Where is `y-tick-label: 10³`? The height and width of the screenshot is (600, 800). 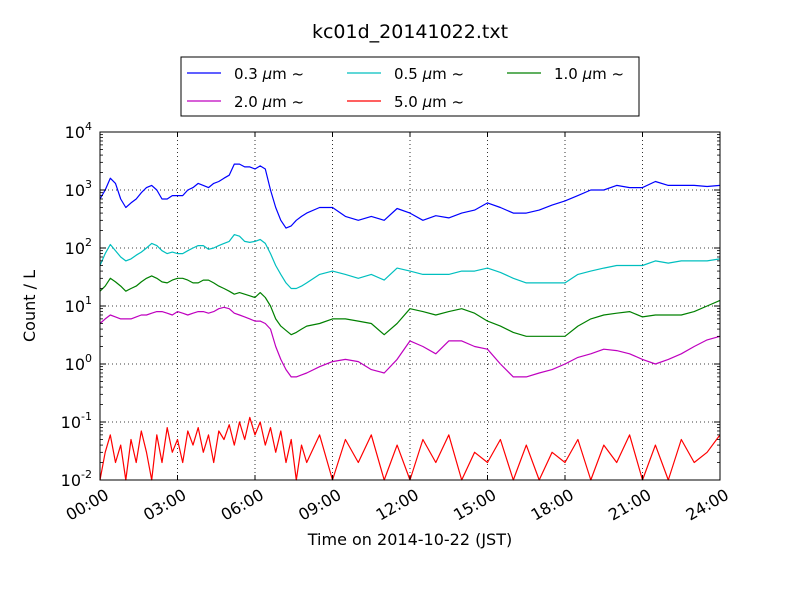 y-tick-label: 10³ is located at coordinates (78, 189).